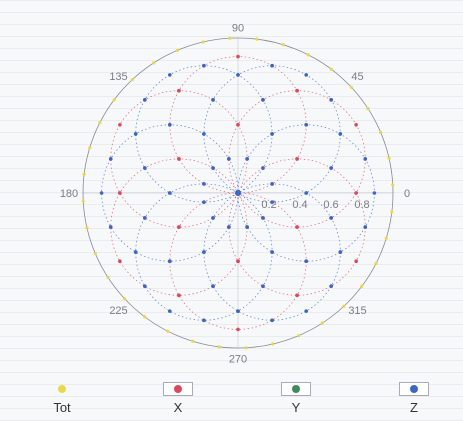 This screenshot has width=463, height=421. I want to click on legend-item-y: Y, so click(296, 398).